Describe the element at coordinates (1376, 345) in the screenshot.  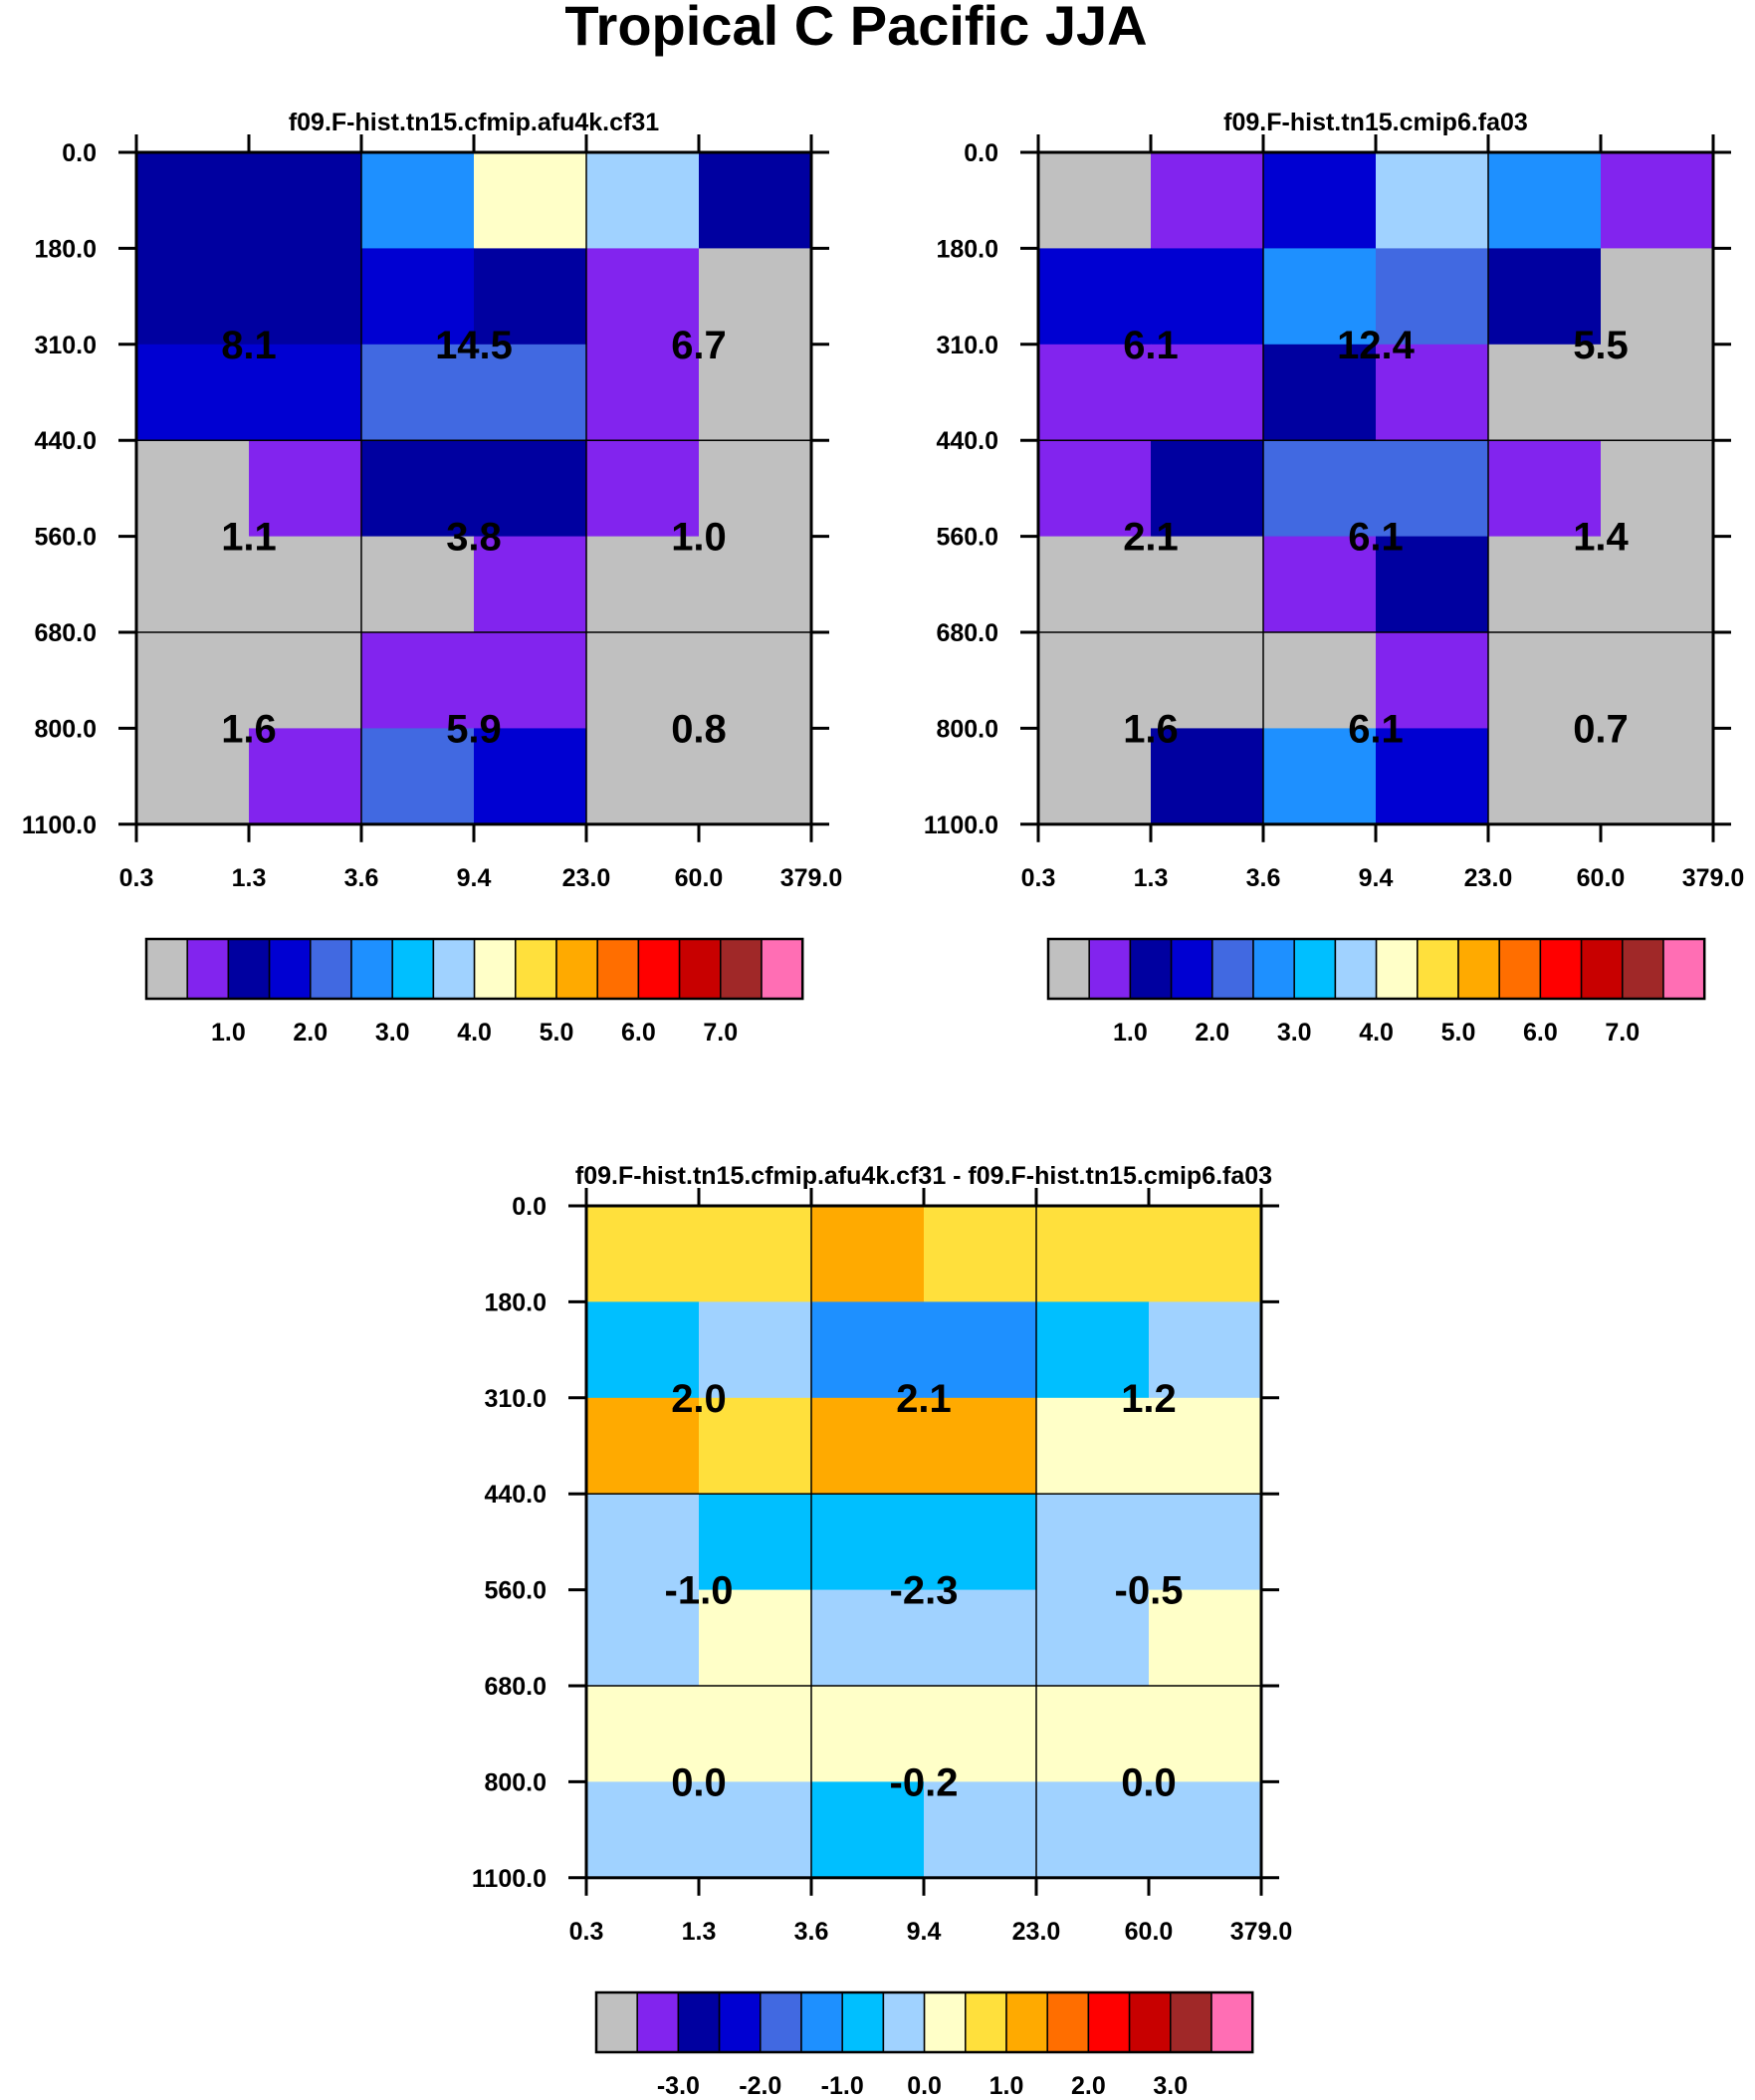
I see `data-label: 12.4` at that location.